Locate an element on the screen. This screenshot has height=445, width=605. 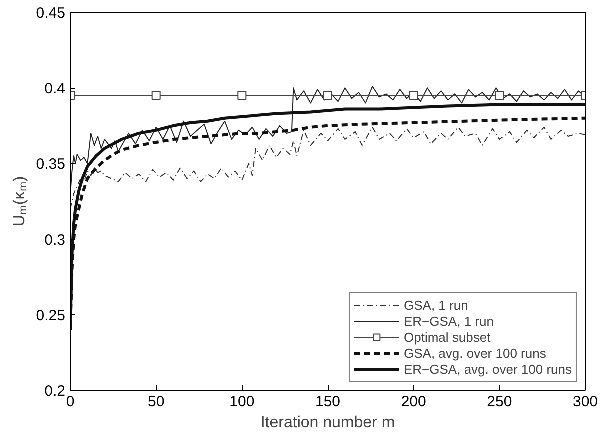
y-axis-title: Uₘ(κₘ) is located at coordinates (19, 201).